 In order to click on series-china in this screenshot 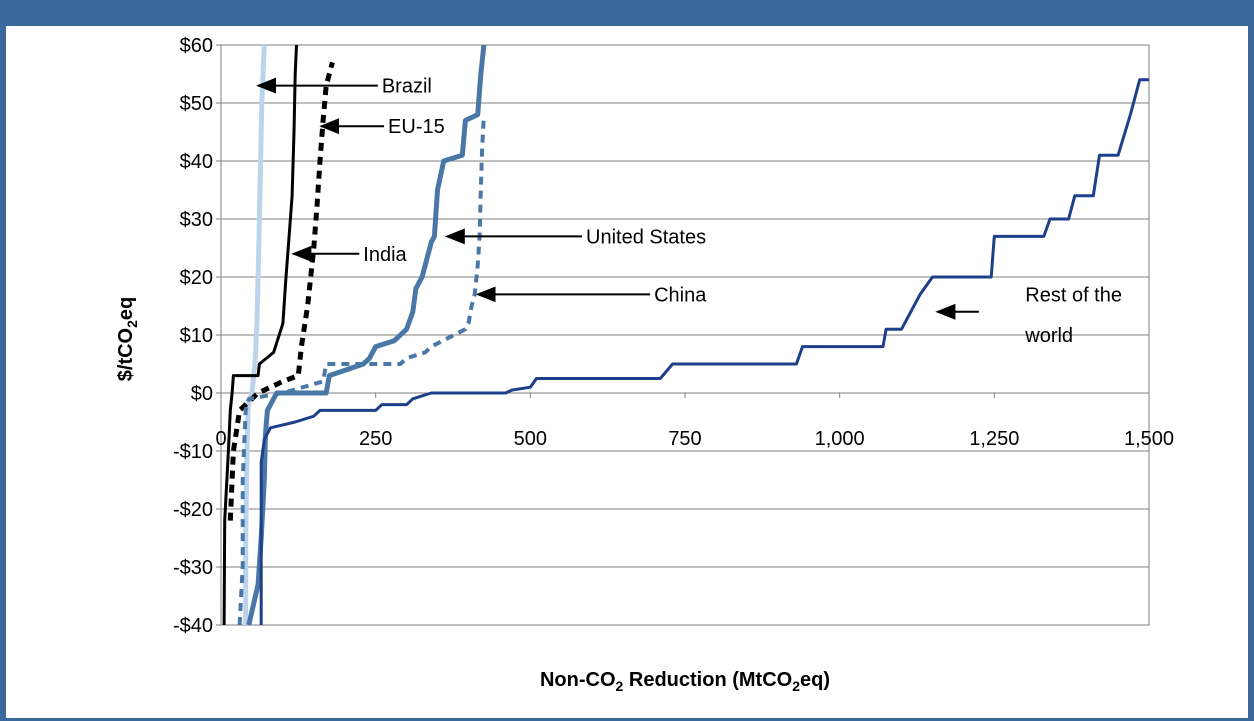, I will do `click(361, 370)`.